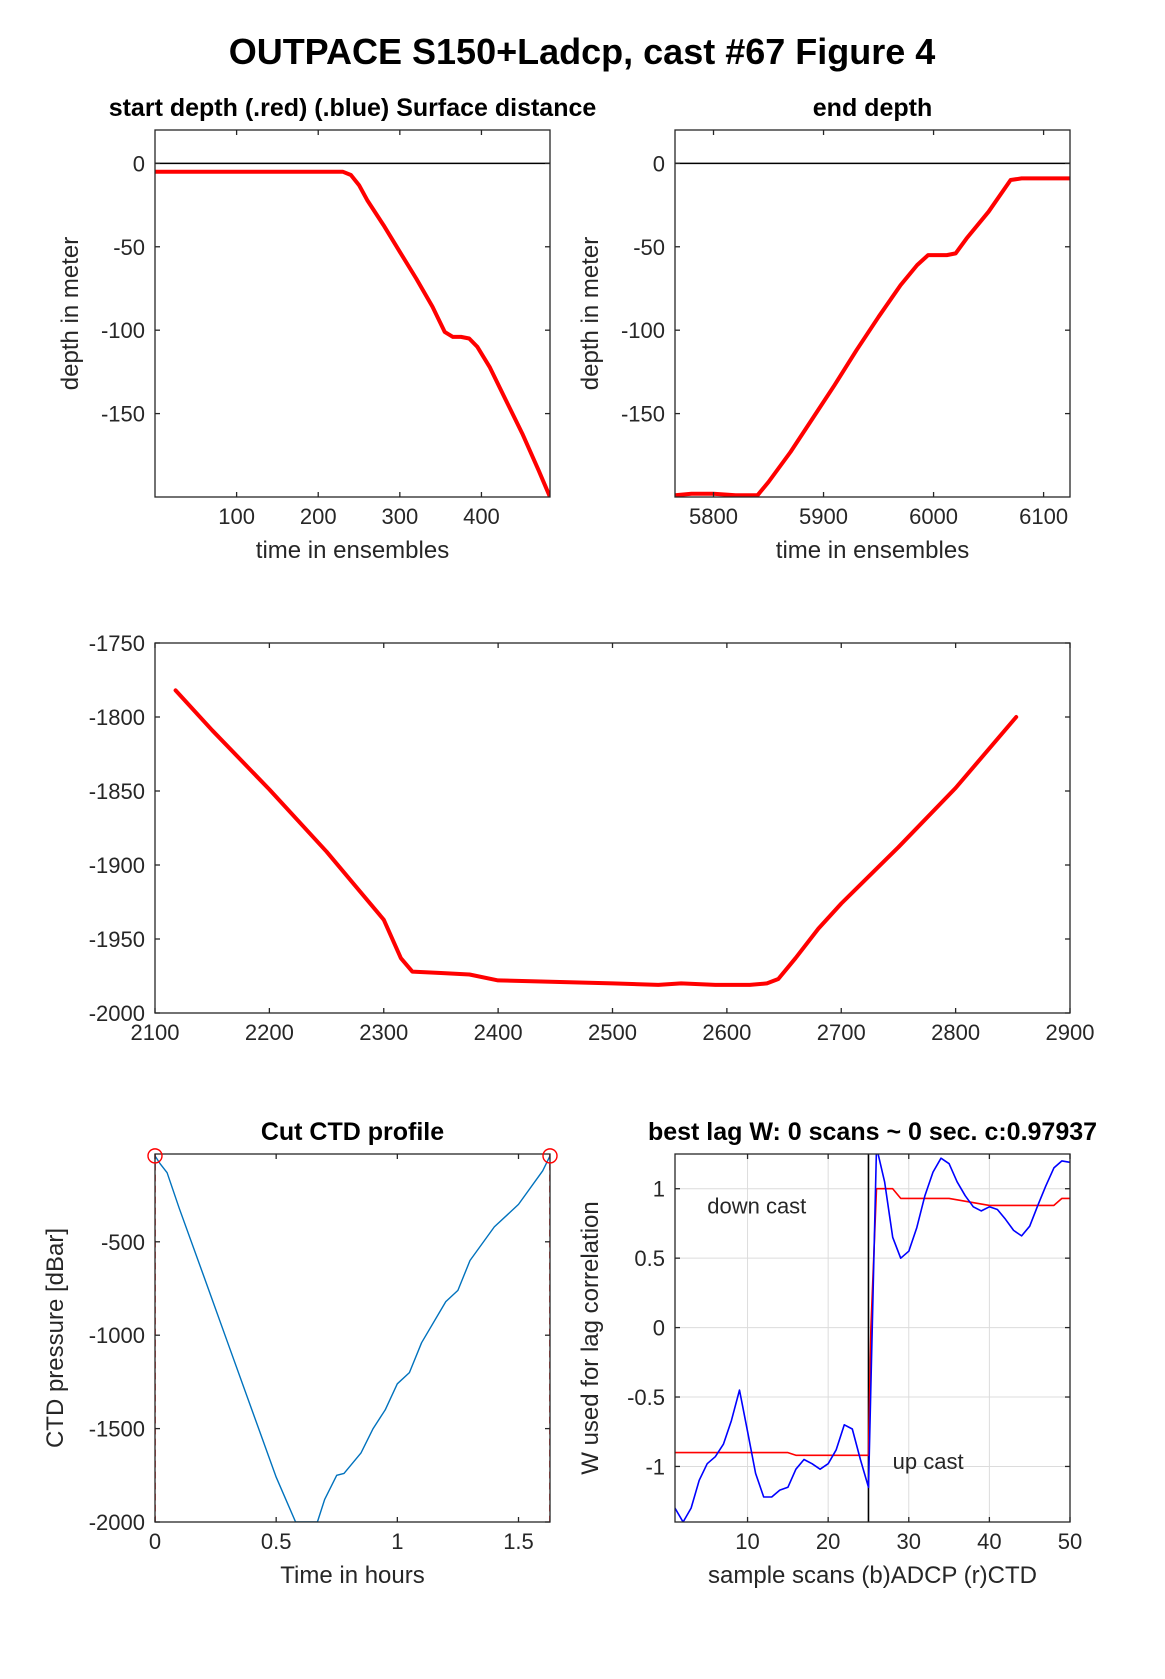 Image resolution: width=1165 pixels, height=1679 pixels. Describe the element at coordinates (383, 1032) in the screenshot. I see `x-tick-label: 2300` at that location.